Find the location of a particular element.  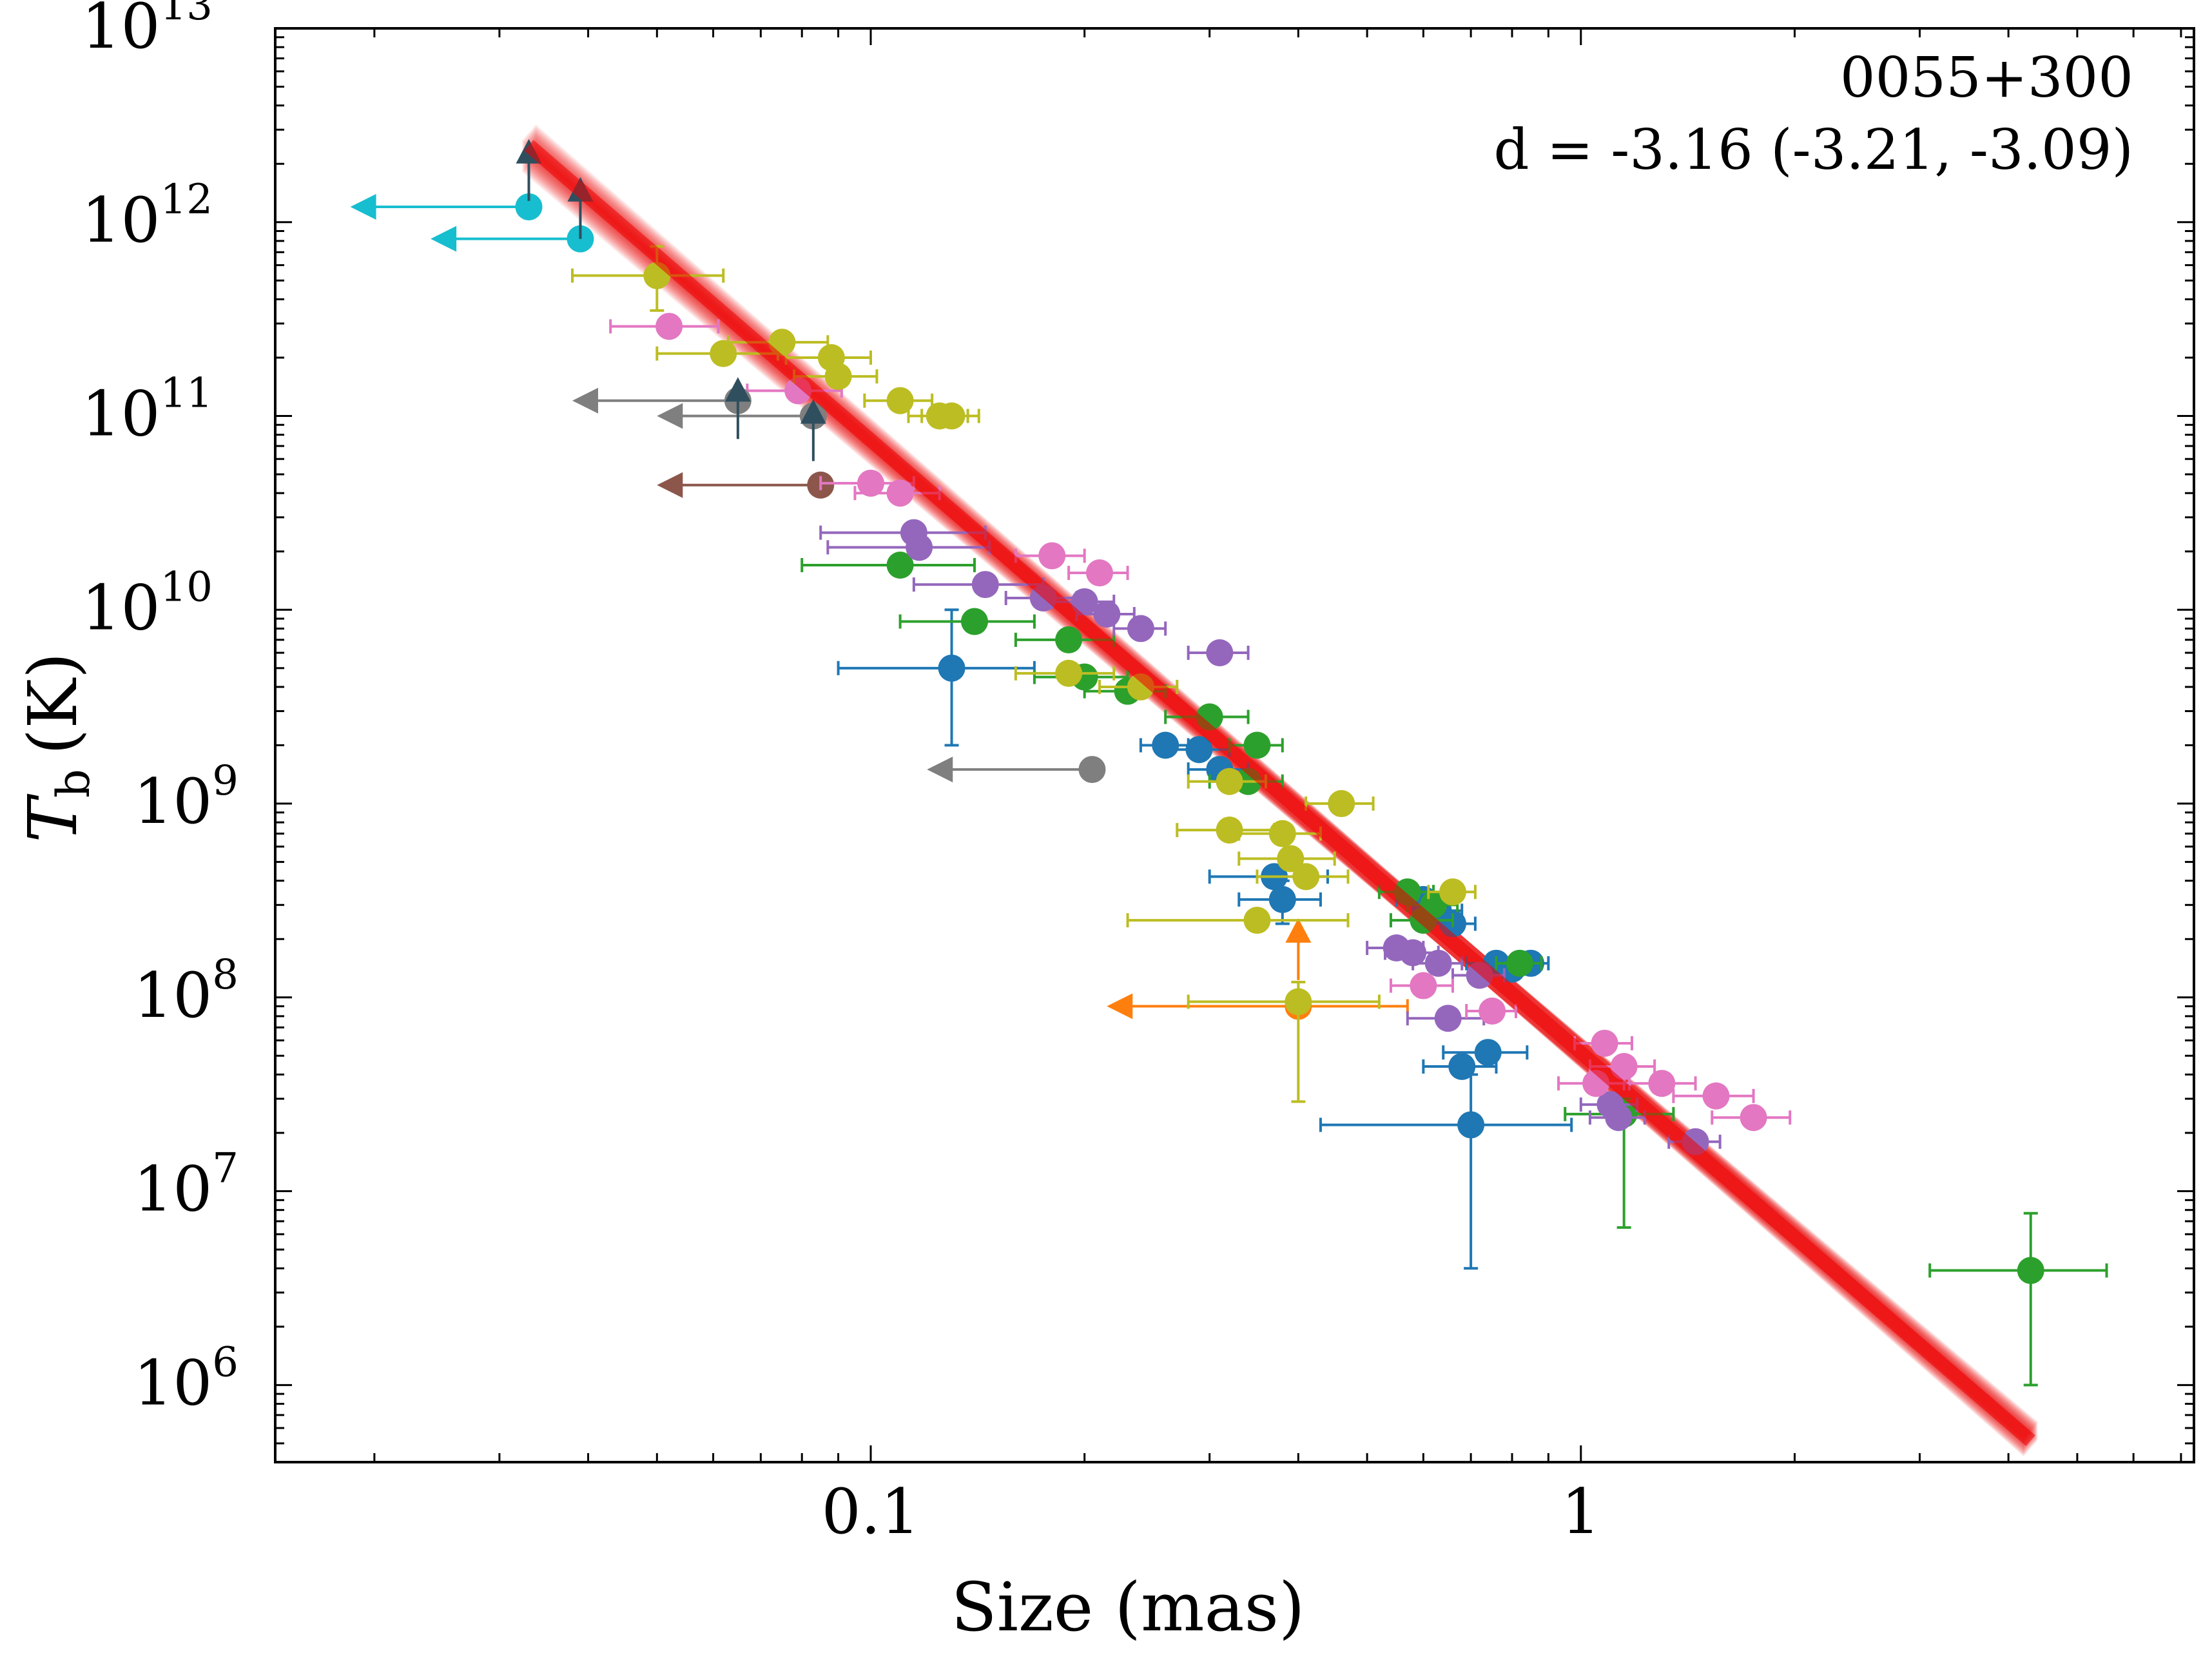

annotation-fit: d = -3.16 (-3.21, -3.09) is located at coordinates (1813, 150).